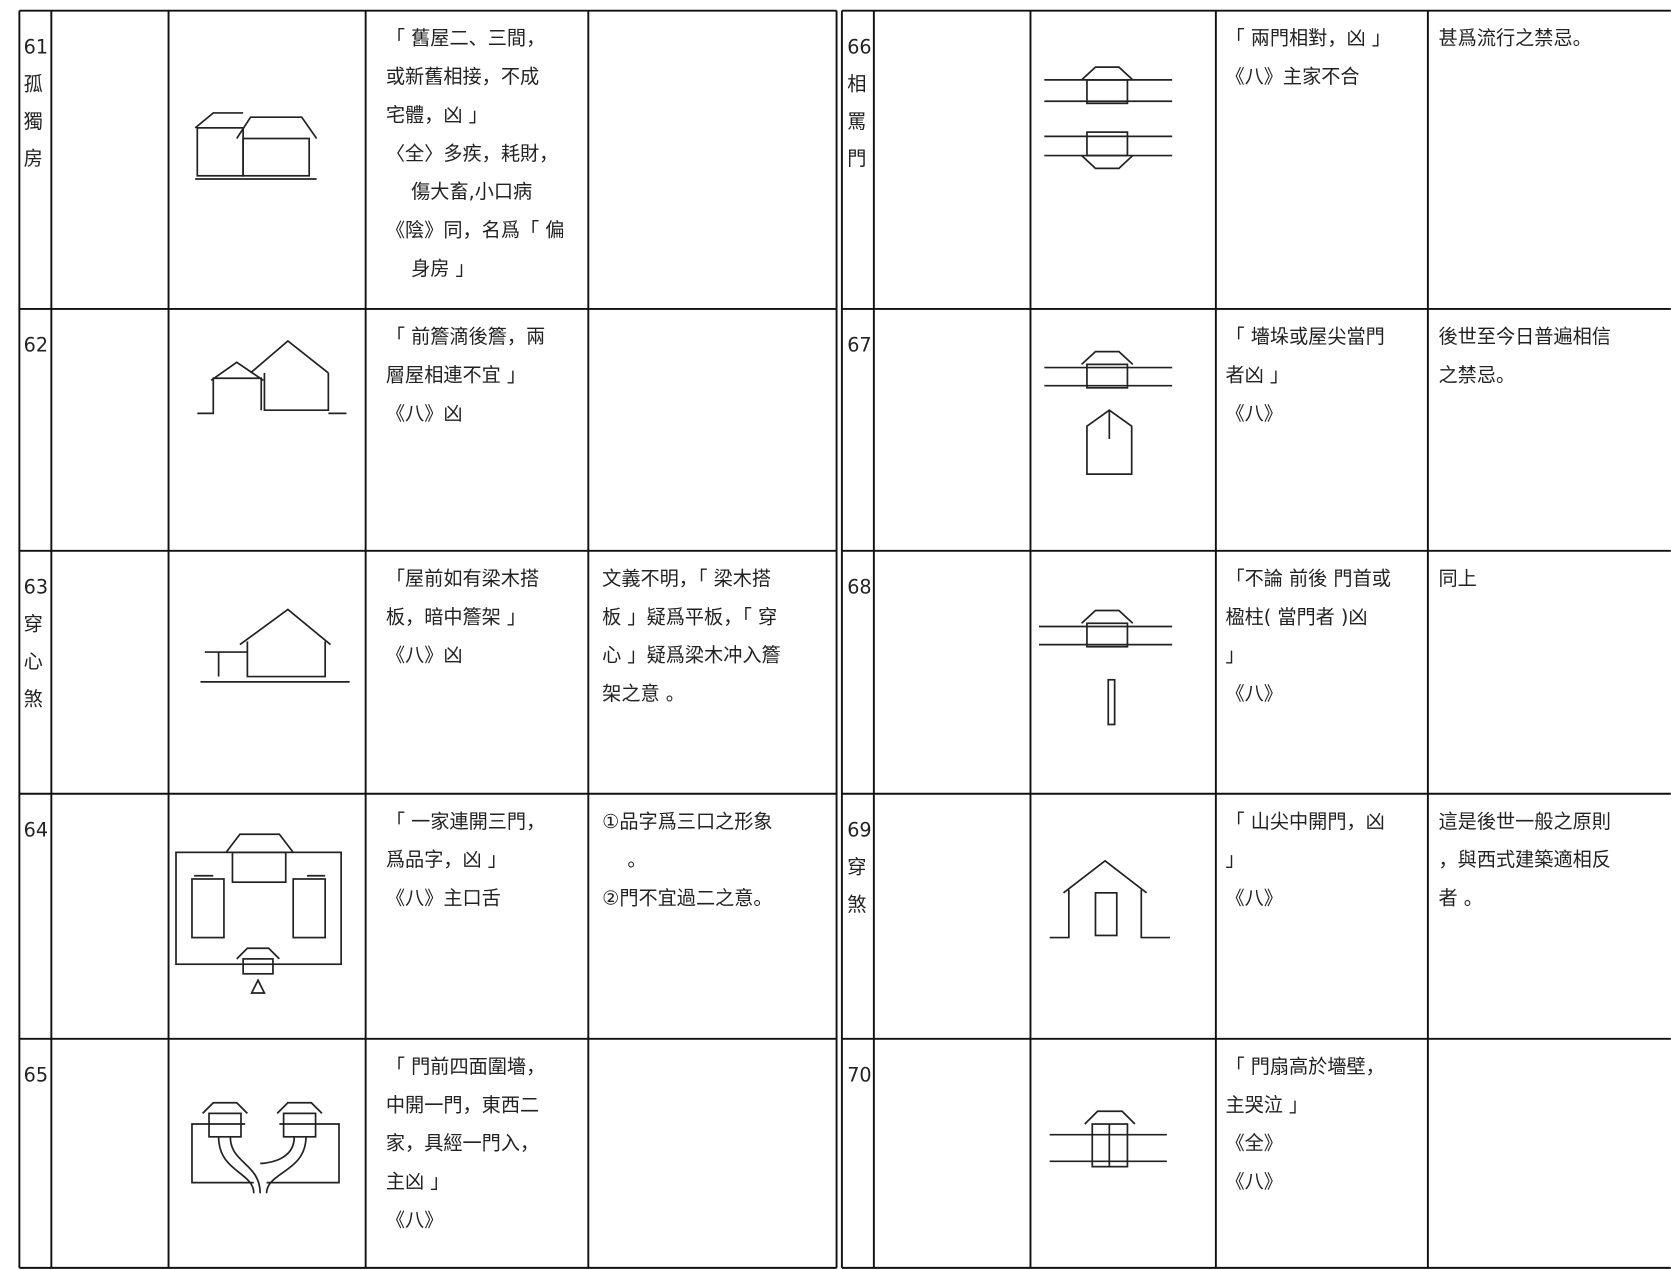 Image resolution: width=1671 pixels, height=1270 pixels. What do you see at coordinates (1525, 859) in the screenshot?
I see `row-note: ，與西式建築適相反` at bounding box center [1525, 859].